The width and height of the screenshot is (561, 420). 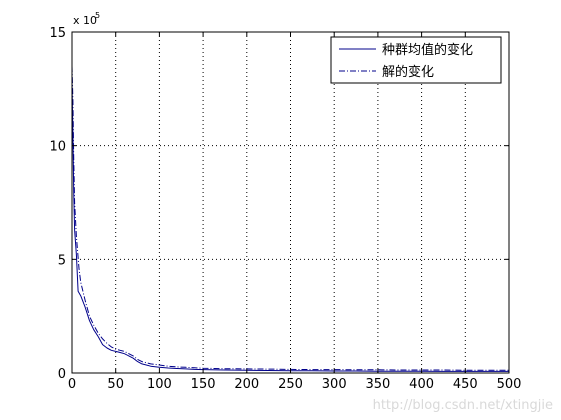 I want to click on legend-label-mean: 种群均值的变化, so click(x=427, y=50).